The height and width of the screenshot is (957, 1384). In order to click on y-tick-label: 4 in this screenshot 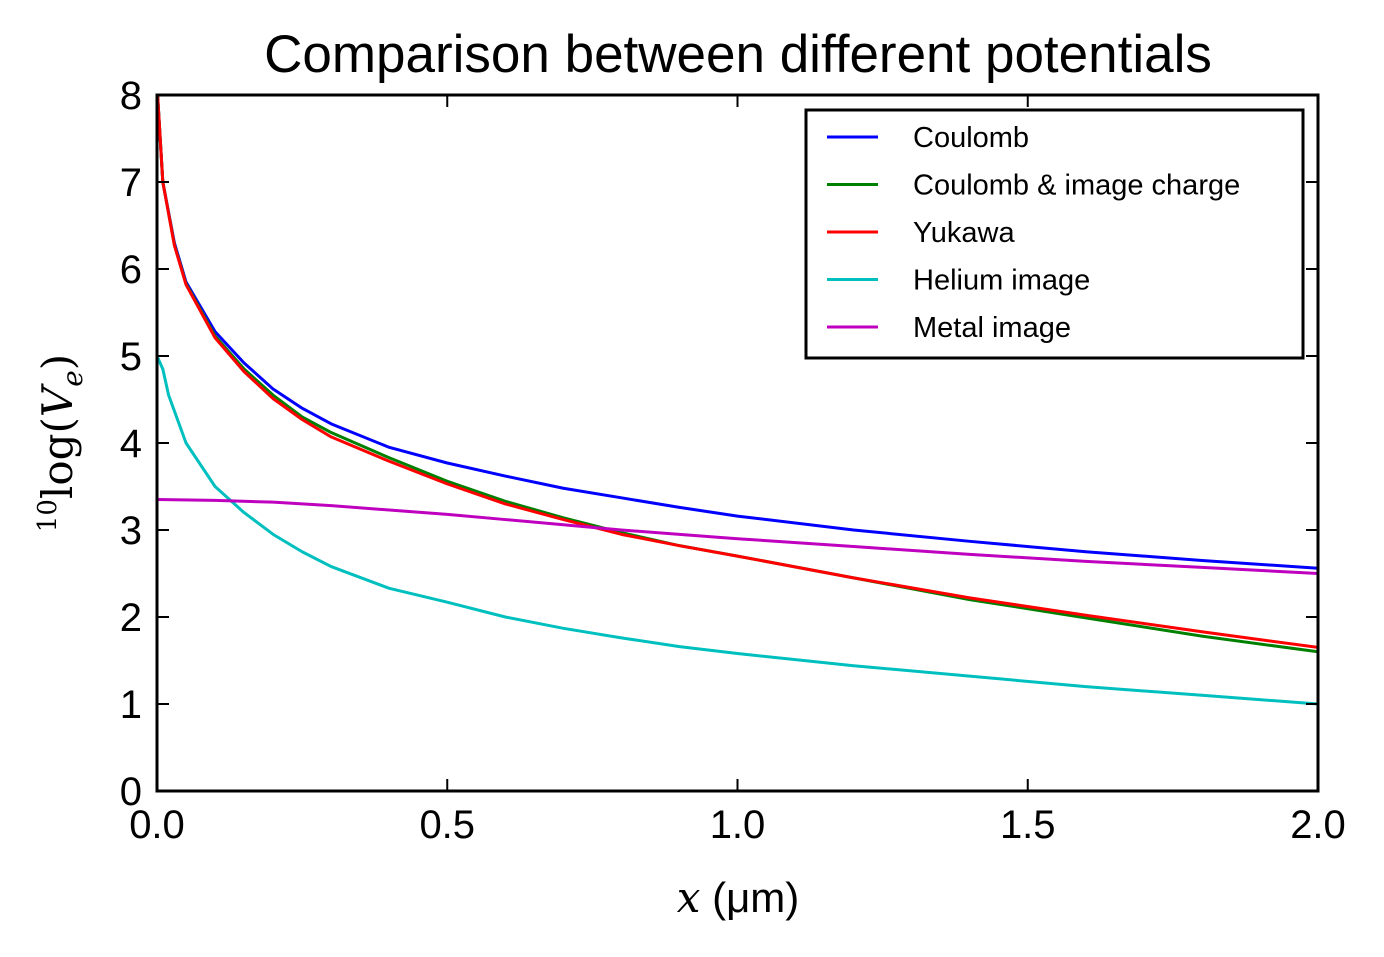, I will do `click(131, 444)`.